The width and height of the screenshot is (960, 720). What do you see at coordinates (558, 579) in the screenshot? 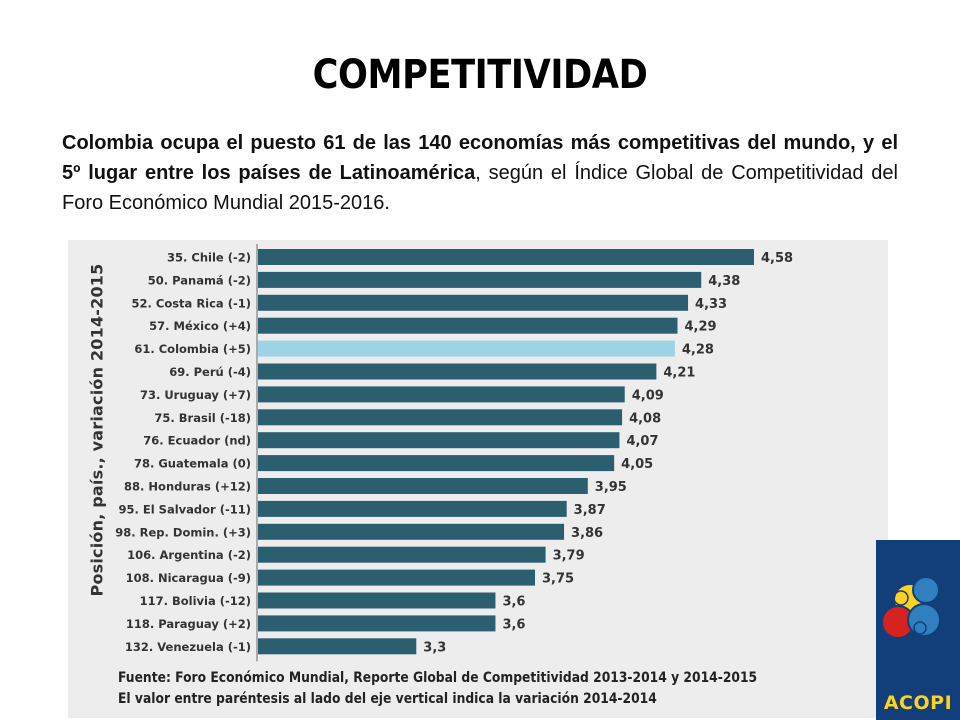
I see `value-label: 3,75` at bounding box center [558, 579].